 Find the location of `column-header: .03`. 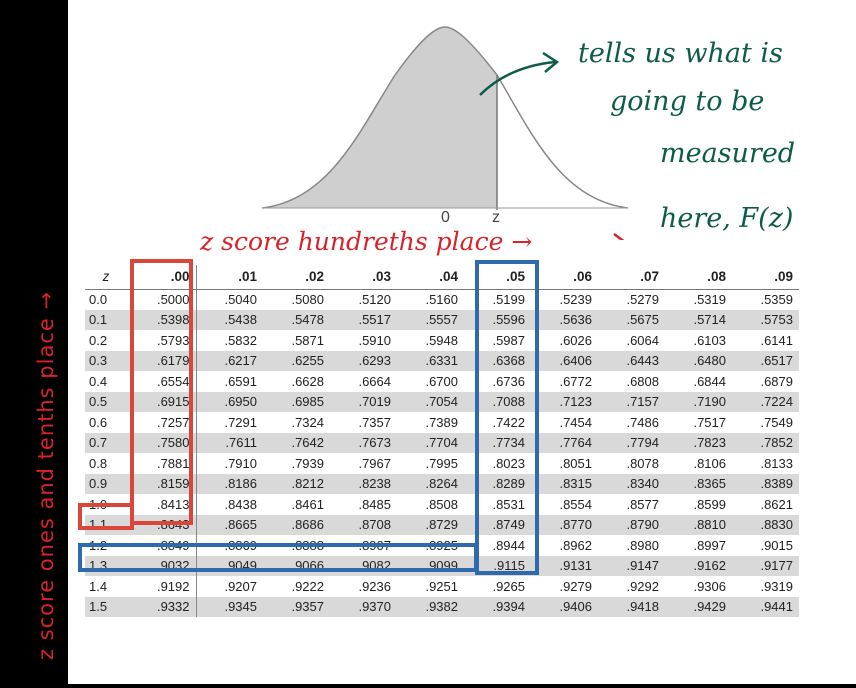

column-header: .03 is located at coordinates (363, 277).